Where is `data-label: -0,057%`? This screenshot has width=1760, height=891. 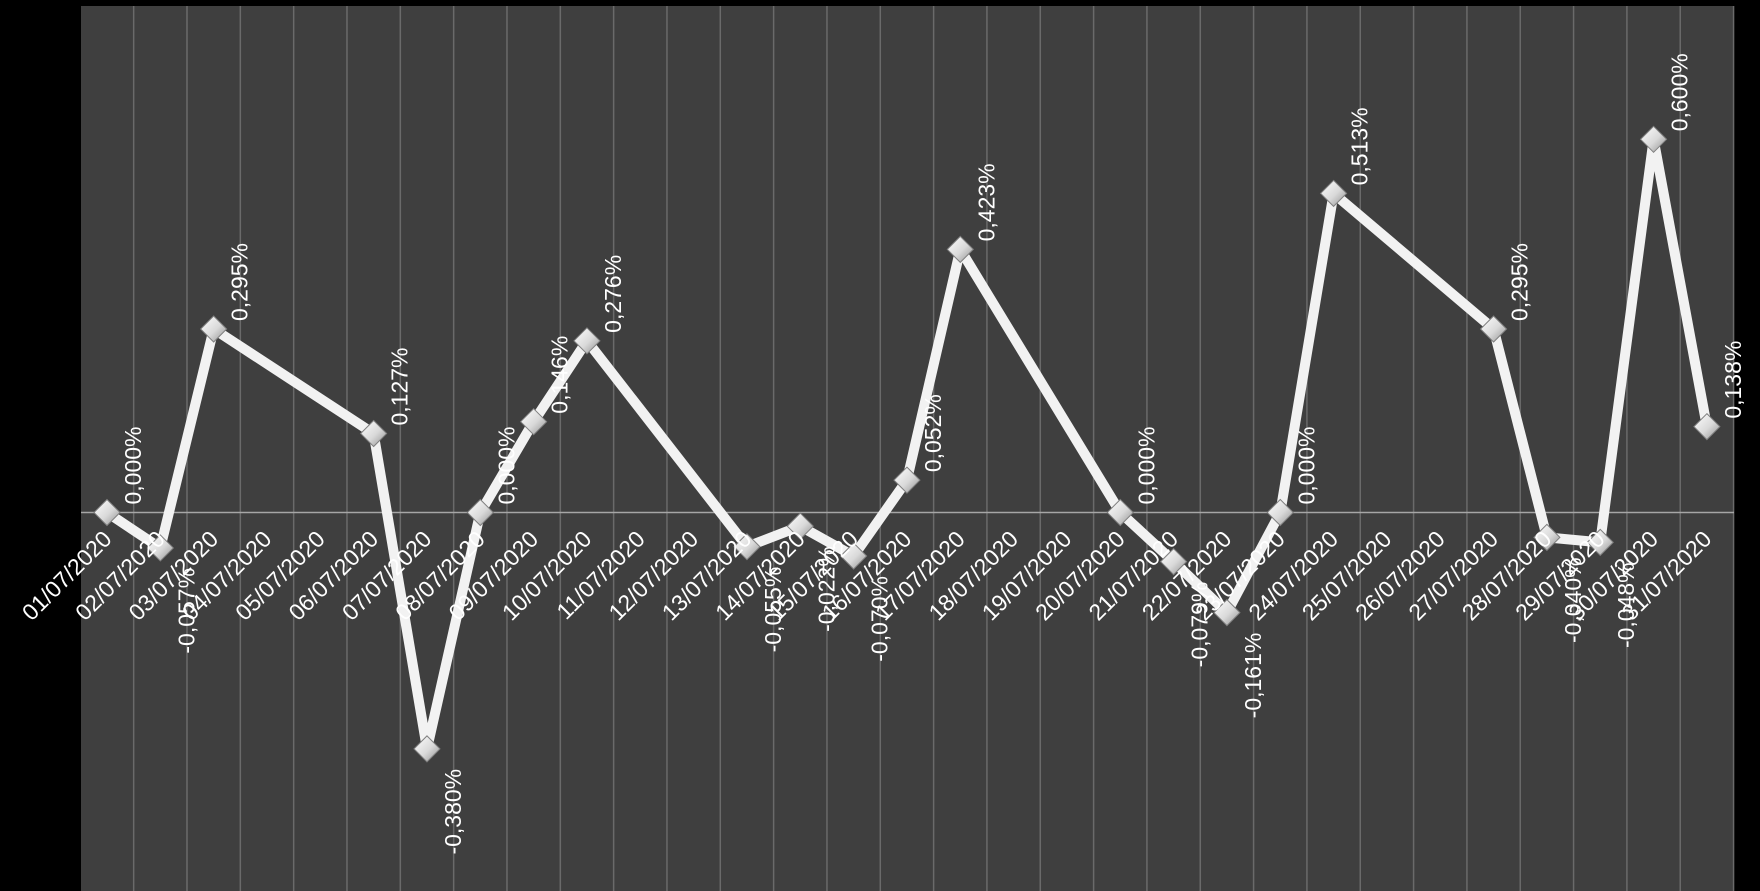
data-label: -0,057% is located at coordinates (186, 611).